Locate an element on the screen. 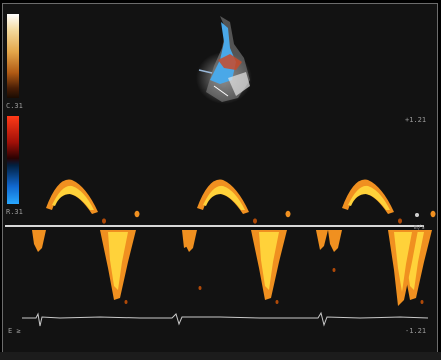 The height and width of the screenshot is (360, 441). cycle-2-small-blip is located at coordinates (187, 239).